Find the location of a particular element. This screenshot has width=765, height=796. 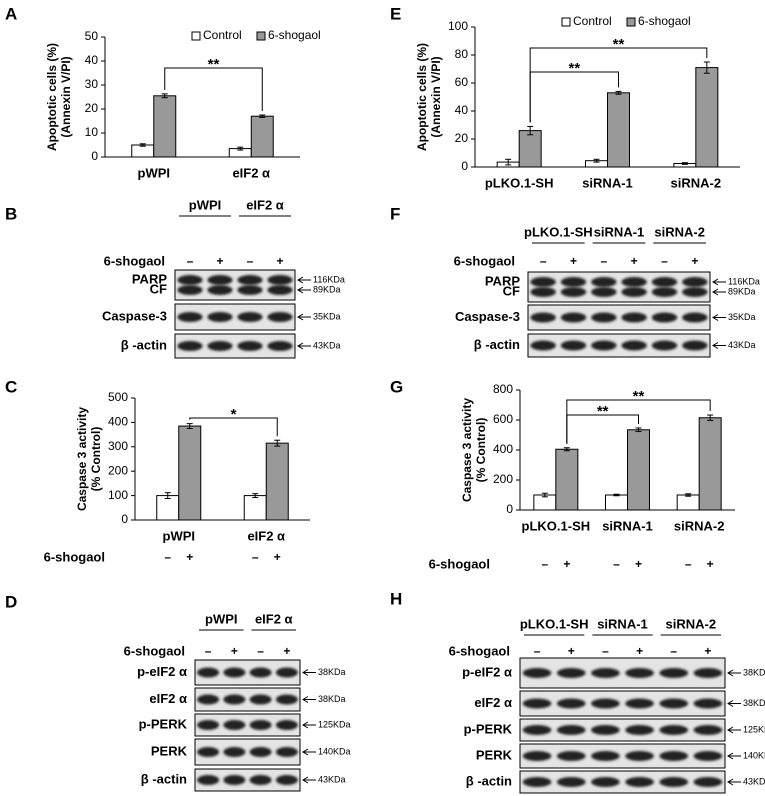

row-label: Caspase-3 is located at coordinates (134, 315).